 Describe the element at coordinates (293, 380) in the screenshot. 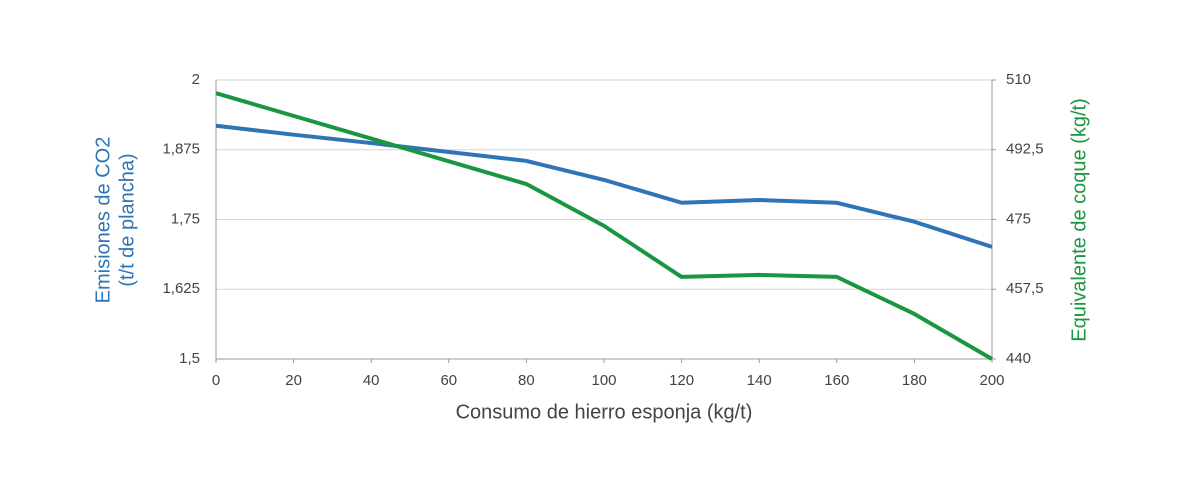

I see `x-tick-label: 20` at that location.